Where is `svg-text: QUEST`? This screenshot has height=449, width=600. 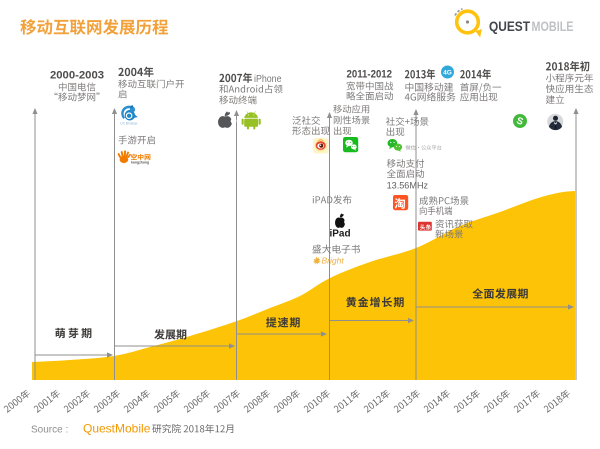
svg-text: QUEST is located at coordinates (509, 26).